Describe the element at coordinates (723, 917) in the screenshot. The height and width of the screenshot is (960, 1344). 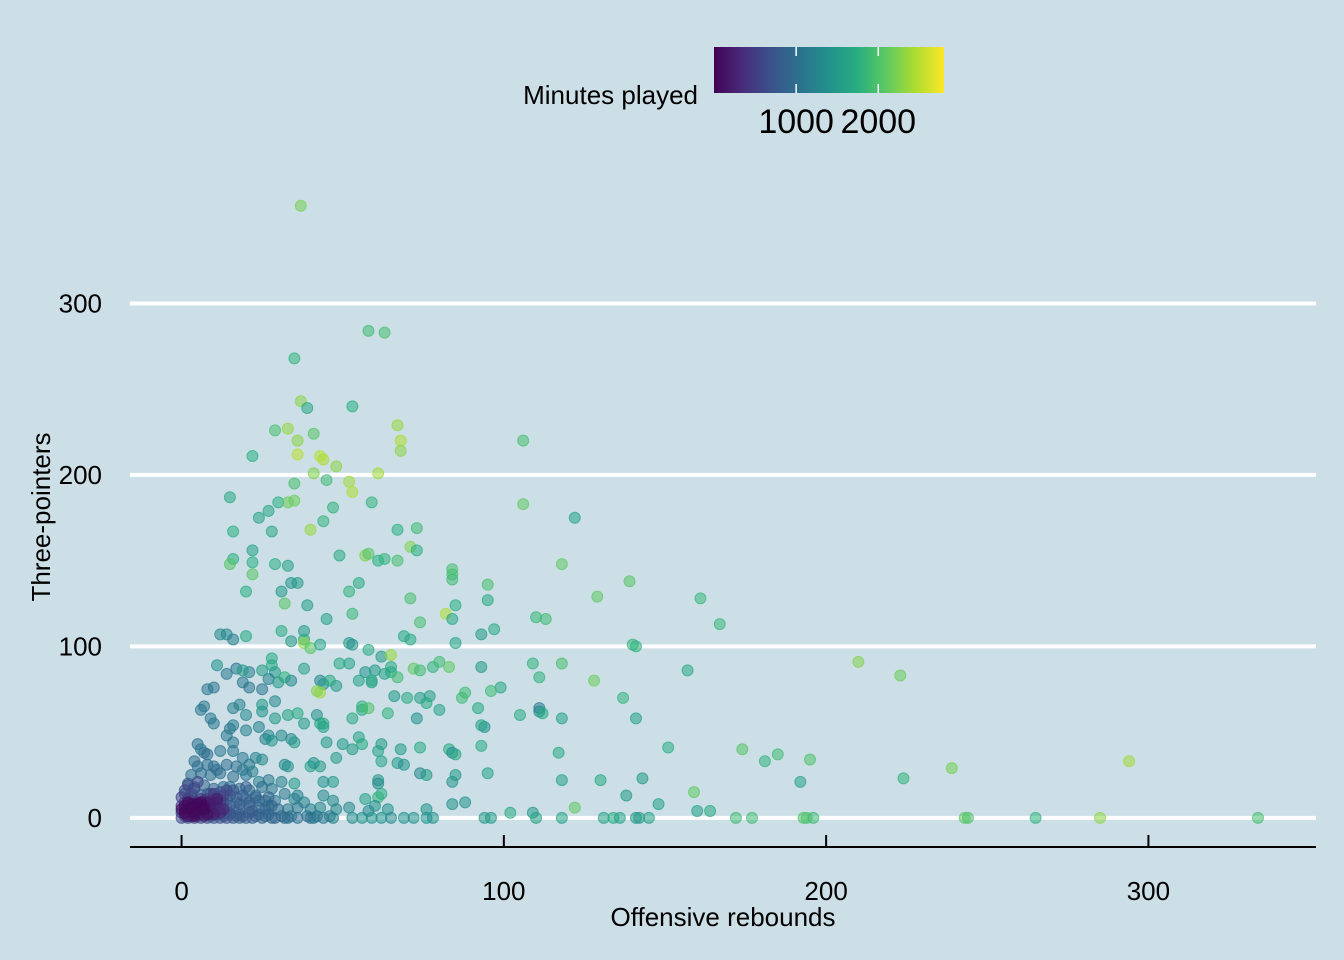
I see `x-axis-label: Offensive rebounds` at that location.